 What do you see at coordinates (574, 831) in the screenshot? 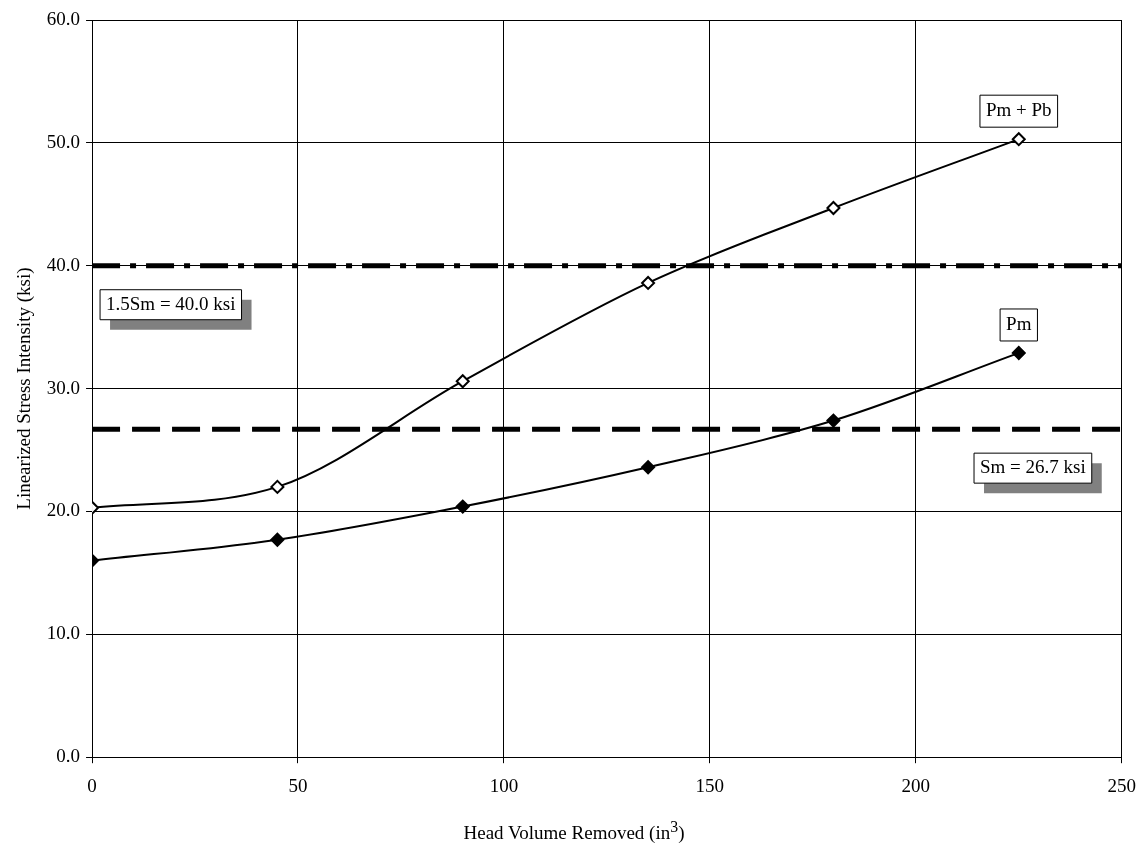
I see `x-axis-title: Head Volume Removed (in$^{3}$)` at bounding box center [574, 831].